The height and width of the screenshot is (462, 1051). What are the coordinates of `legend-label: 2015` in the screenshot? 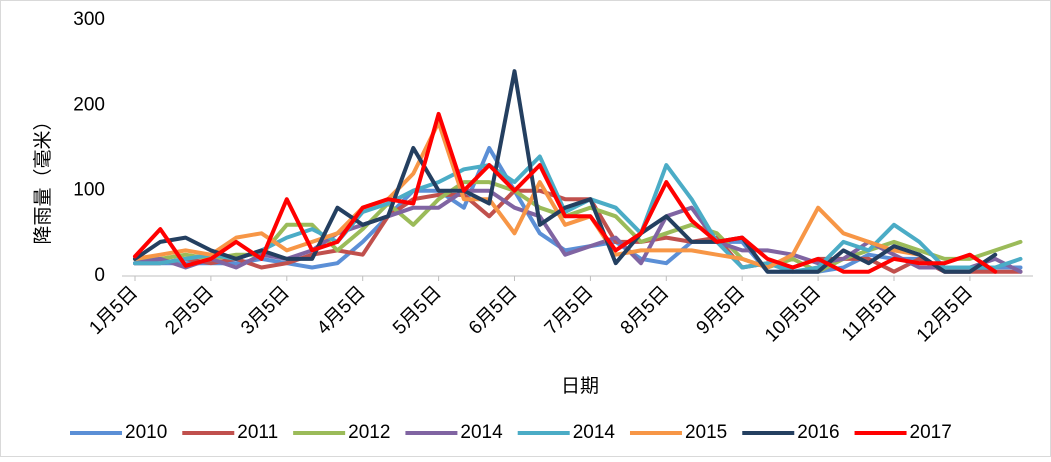 It's located at (706, 432).